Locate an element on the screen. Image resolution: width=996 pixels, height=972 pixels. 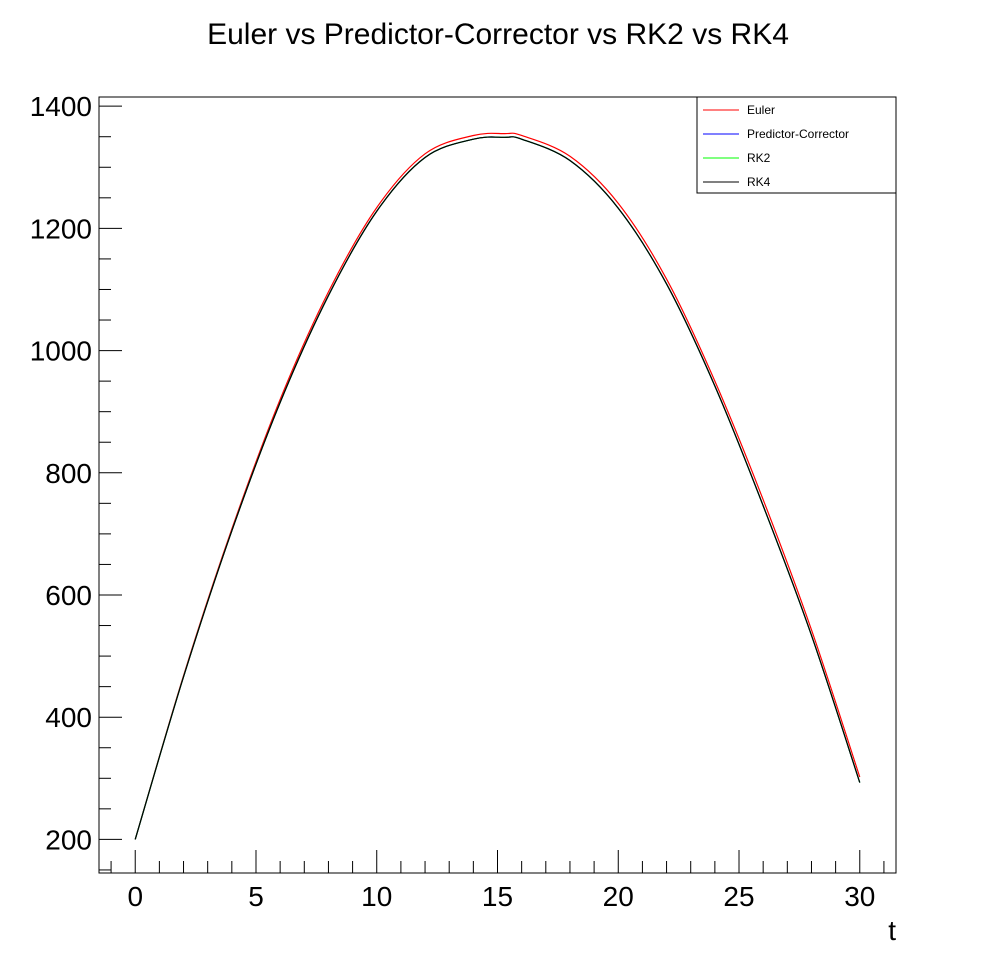
y-tick-label: 1000 is located at coordinates (61, 351).